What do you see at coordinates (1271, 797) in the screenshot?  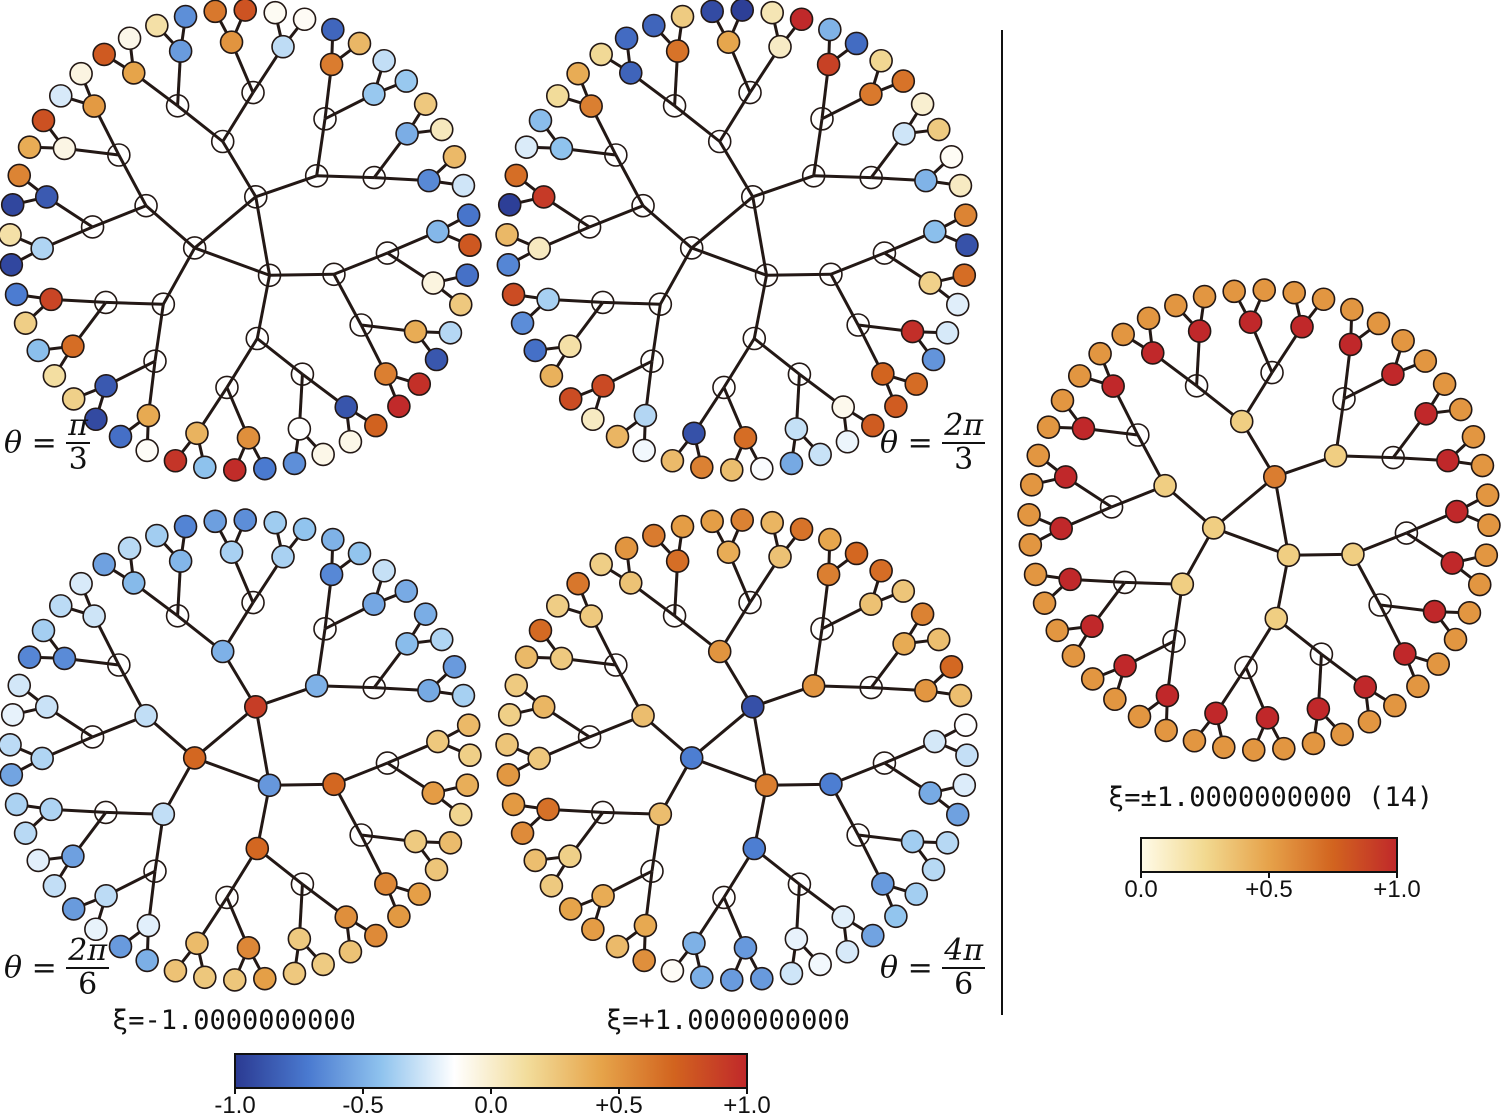 I see `xi-label-right: ξ=±1.0000000000 (14)` at bounding box center [1271, 797].